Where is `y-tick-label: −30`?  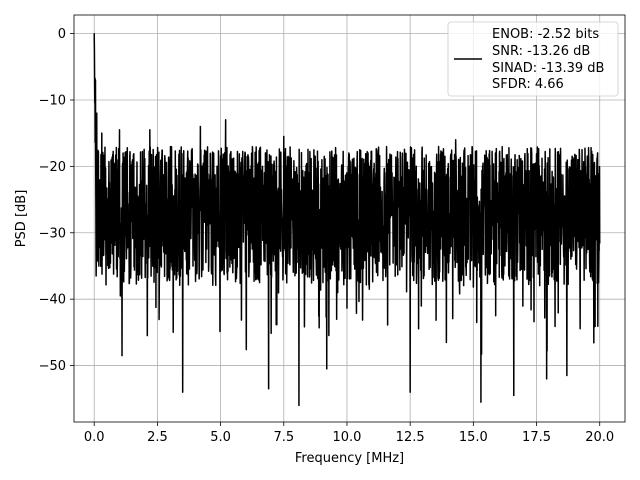 y-tick-label: −30 is located at coordinates (52, 233).